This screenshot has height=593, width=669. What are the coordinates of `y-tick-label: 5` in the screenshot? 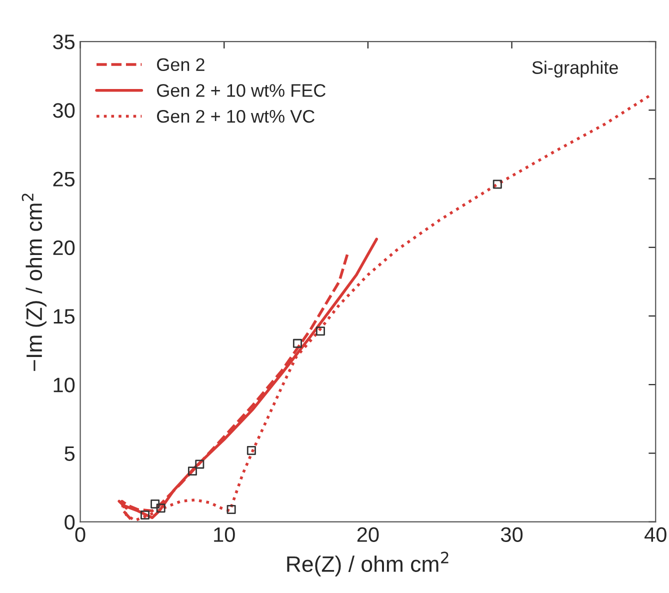 It's located at (69, 453).